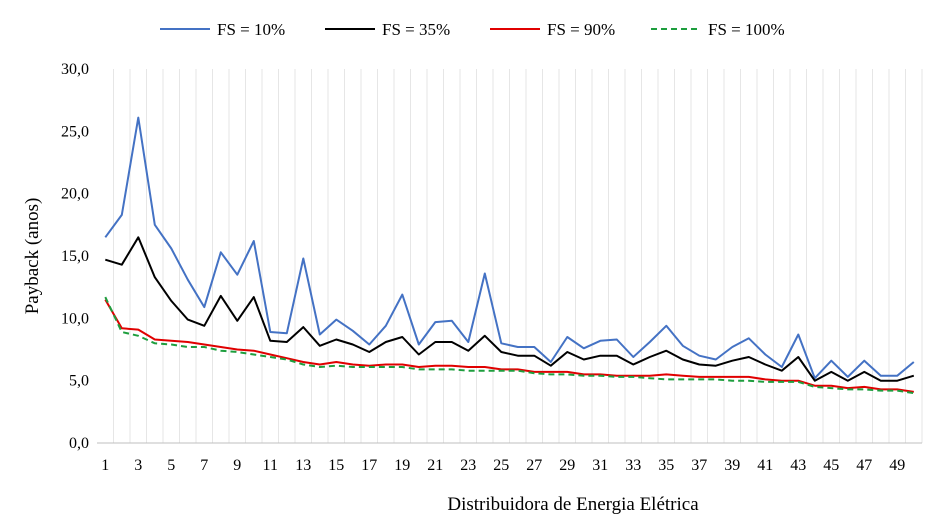  I want to click on legend-label-1: FS = 10%, so click(251, 29).